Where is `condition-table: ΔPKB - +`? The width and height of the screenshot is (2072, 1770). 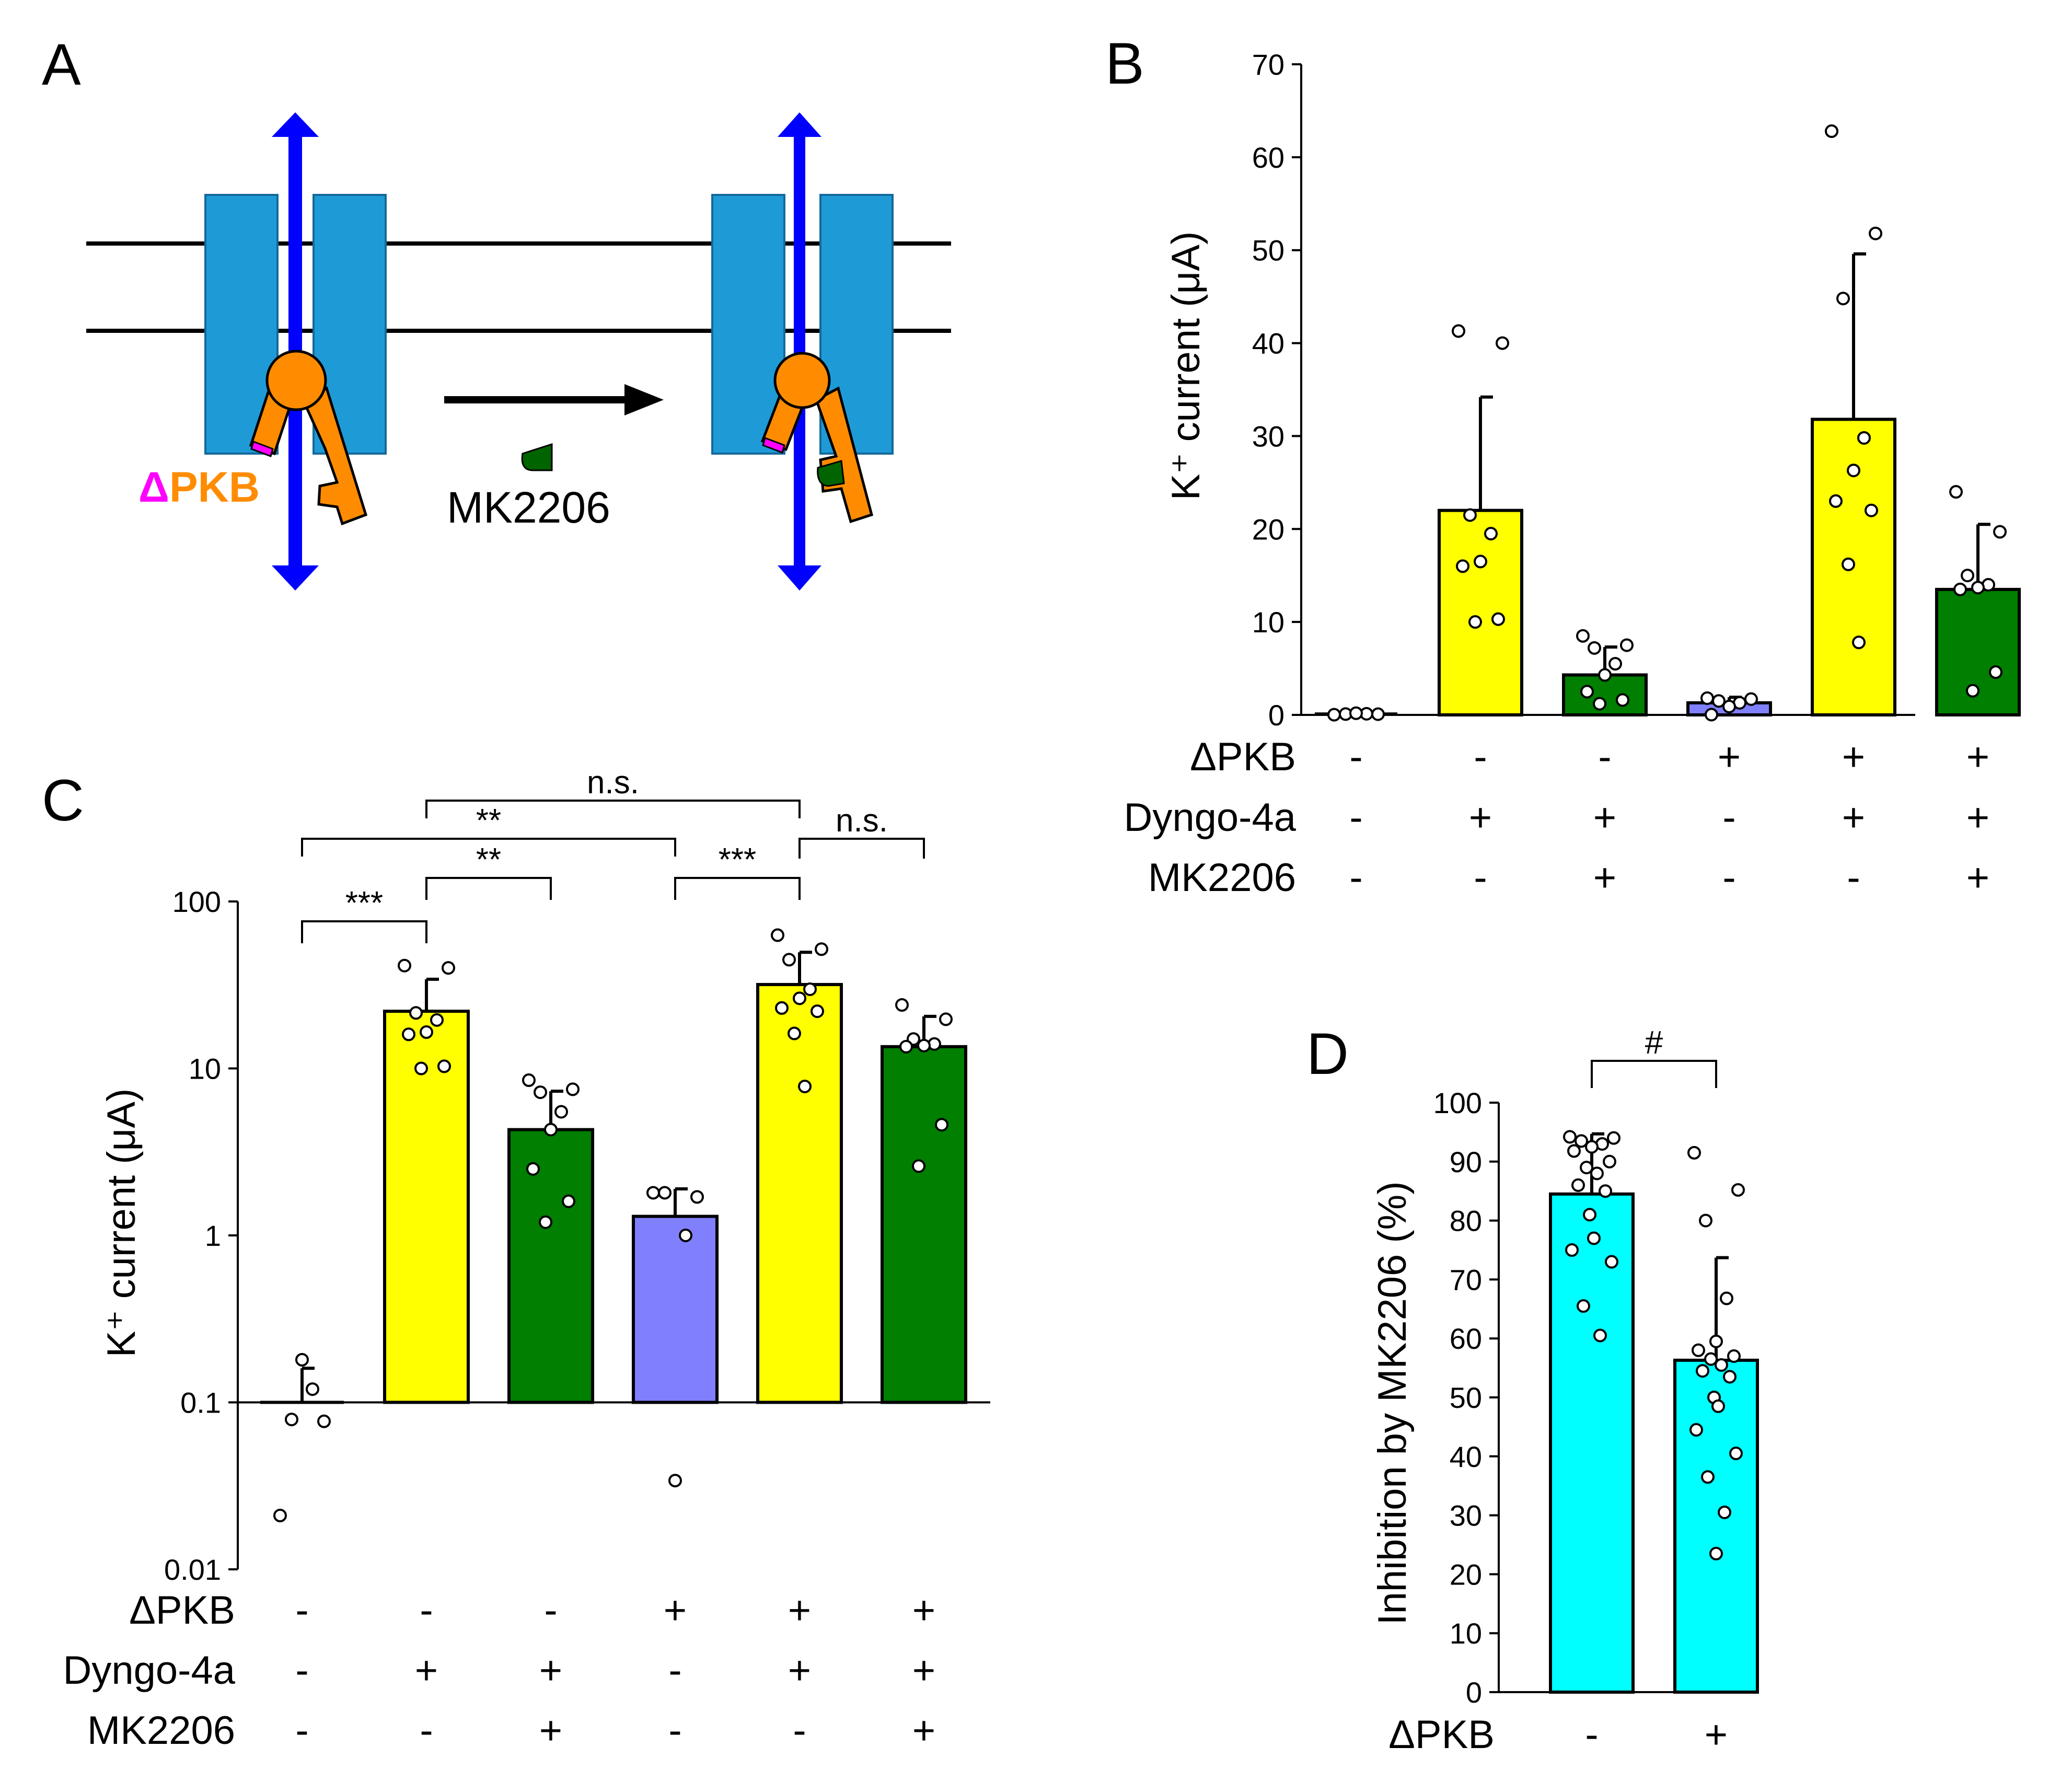 condition-table: ΔPKB - + is located at coordinates (1558, 1735).